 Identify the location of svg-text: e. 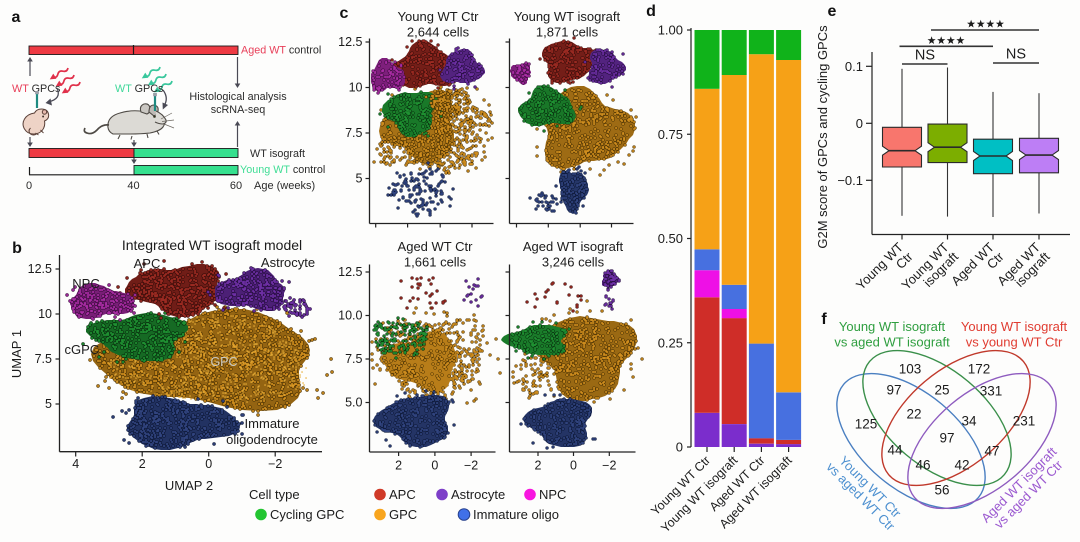
(832, 11).